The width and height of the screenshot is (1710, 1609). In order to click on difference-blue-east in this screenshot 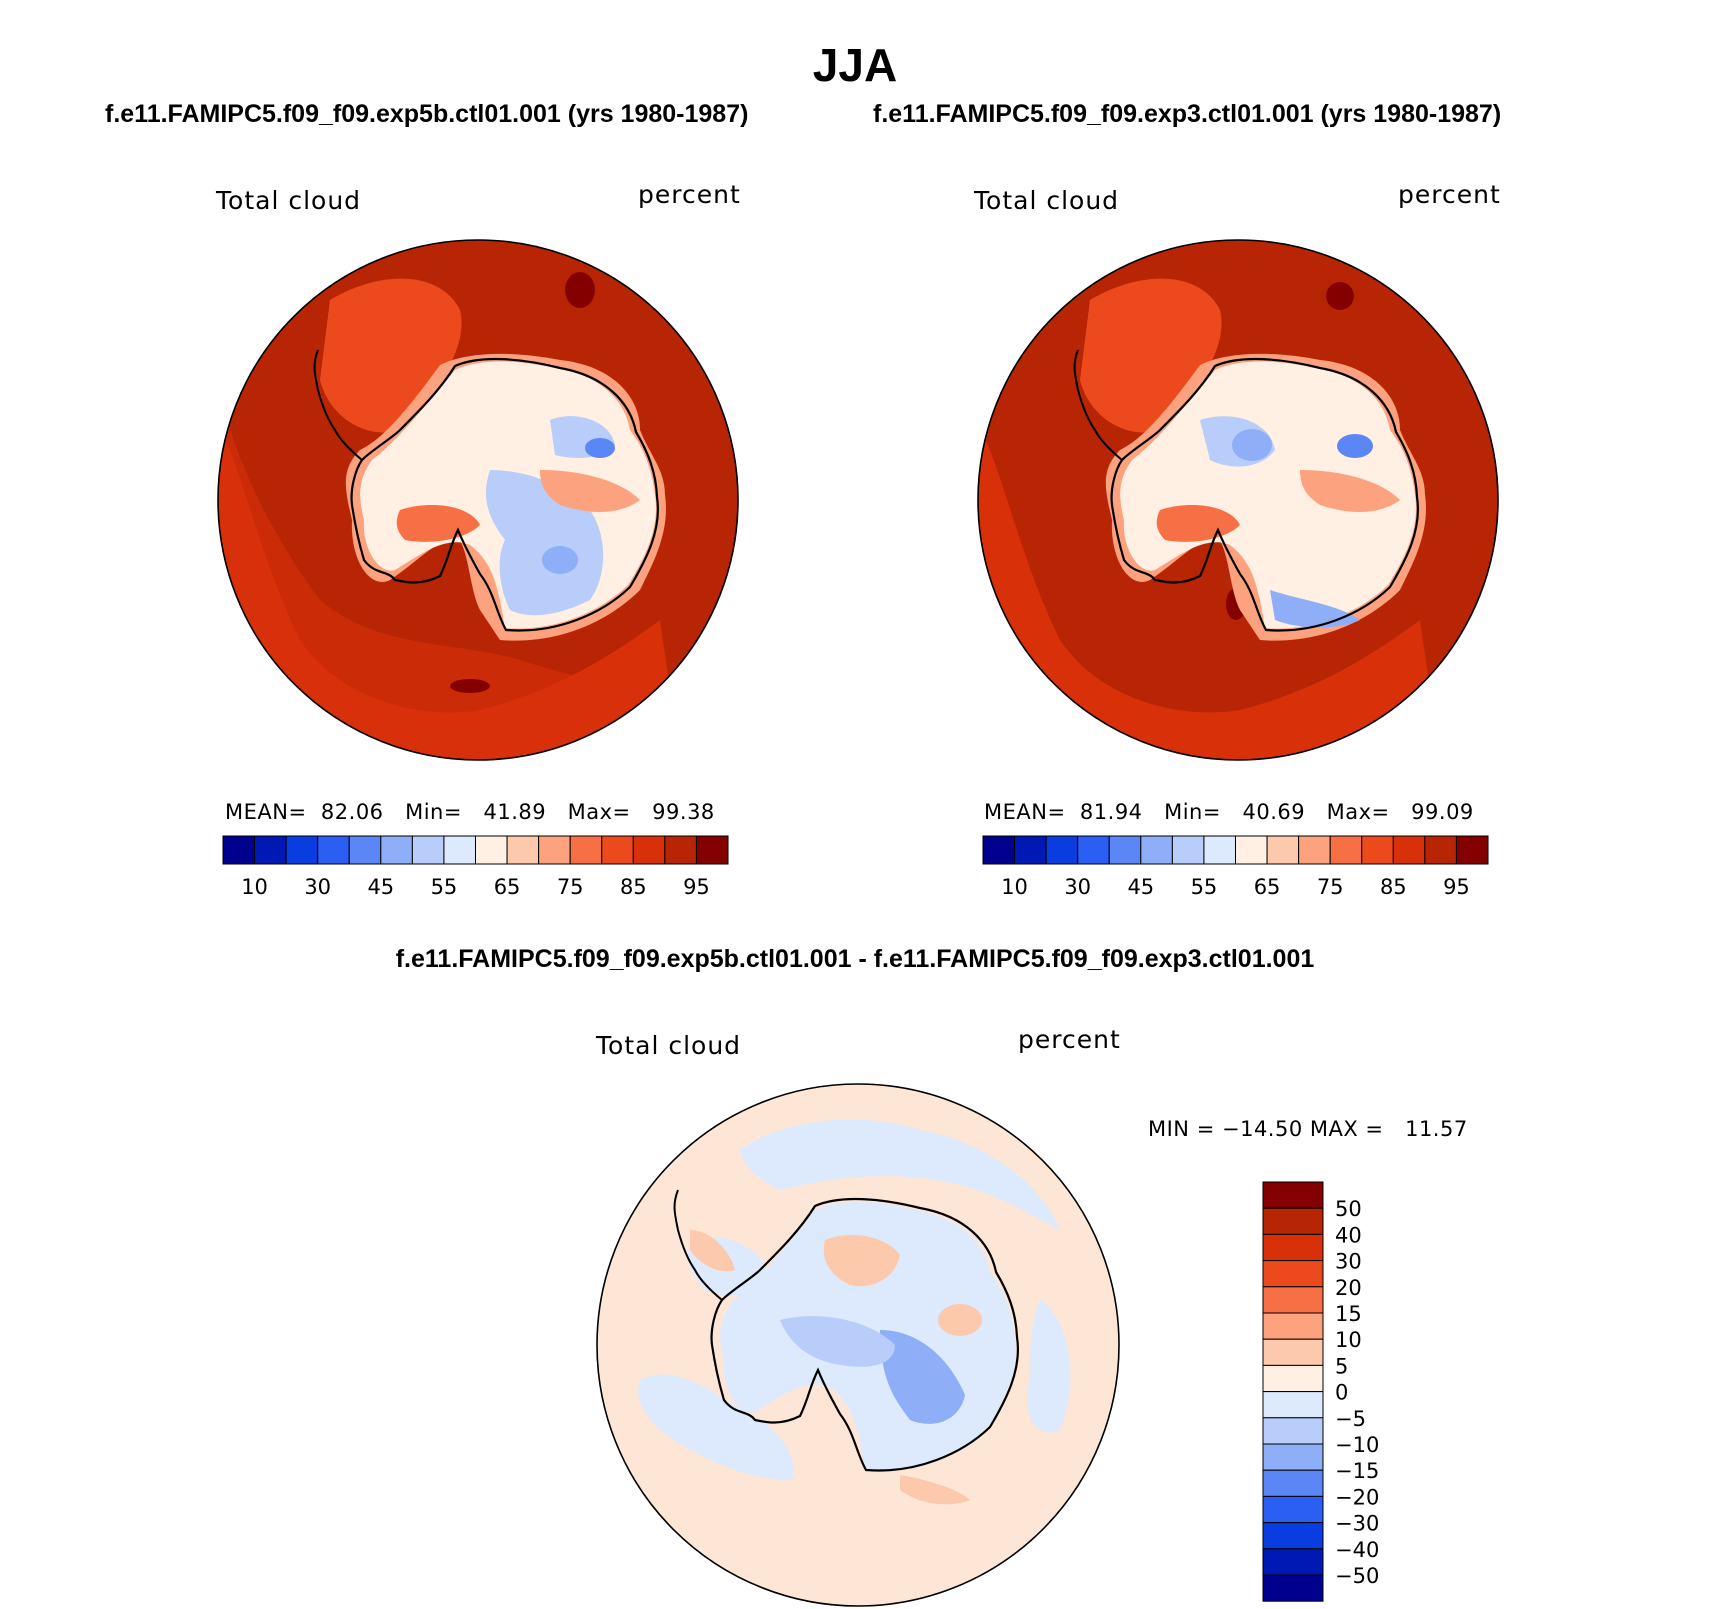, I will do `click(1049, 1366)`.